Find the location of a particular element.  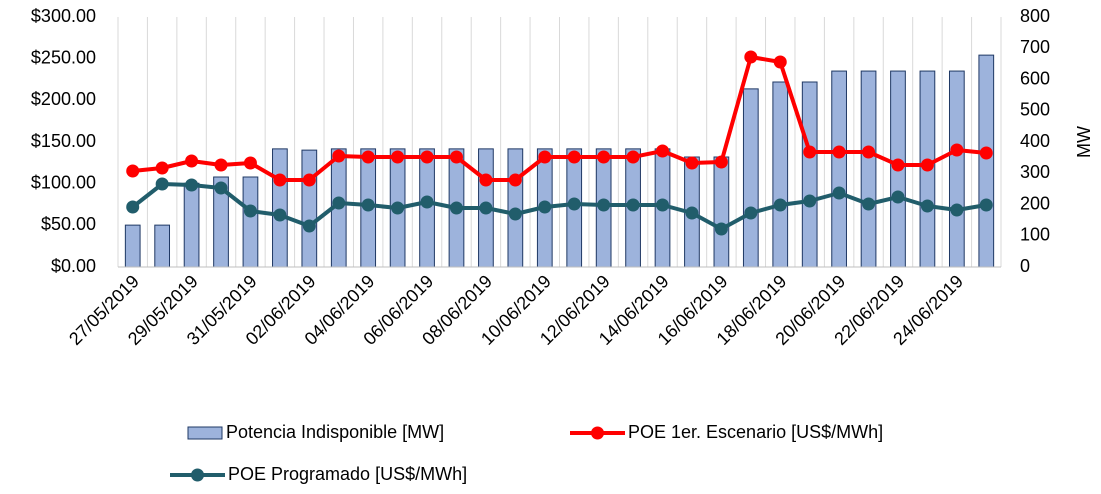

y-tick-label: $150.00 is located at coordinates (63, 141).